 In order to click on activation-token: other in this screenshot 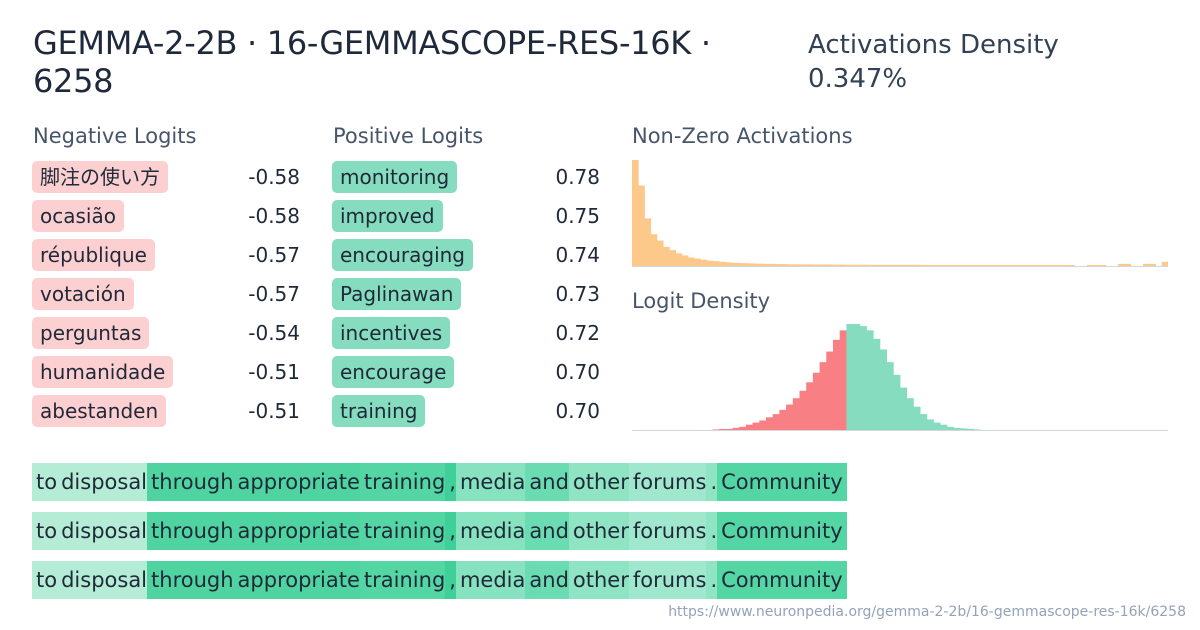, I will do `click(600, 531)`.